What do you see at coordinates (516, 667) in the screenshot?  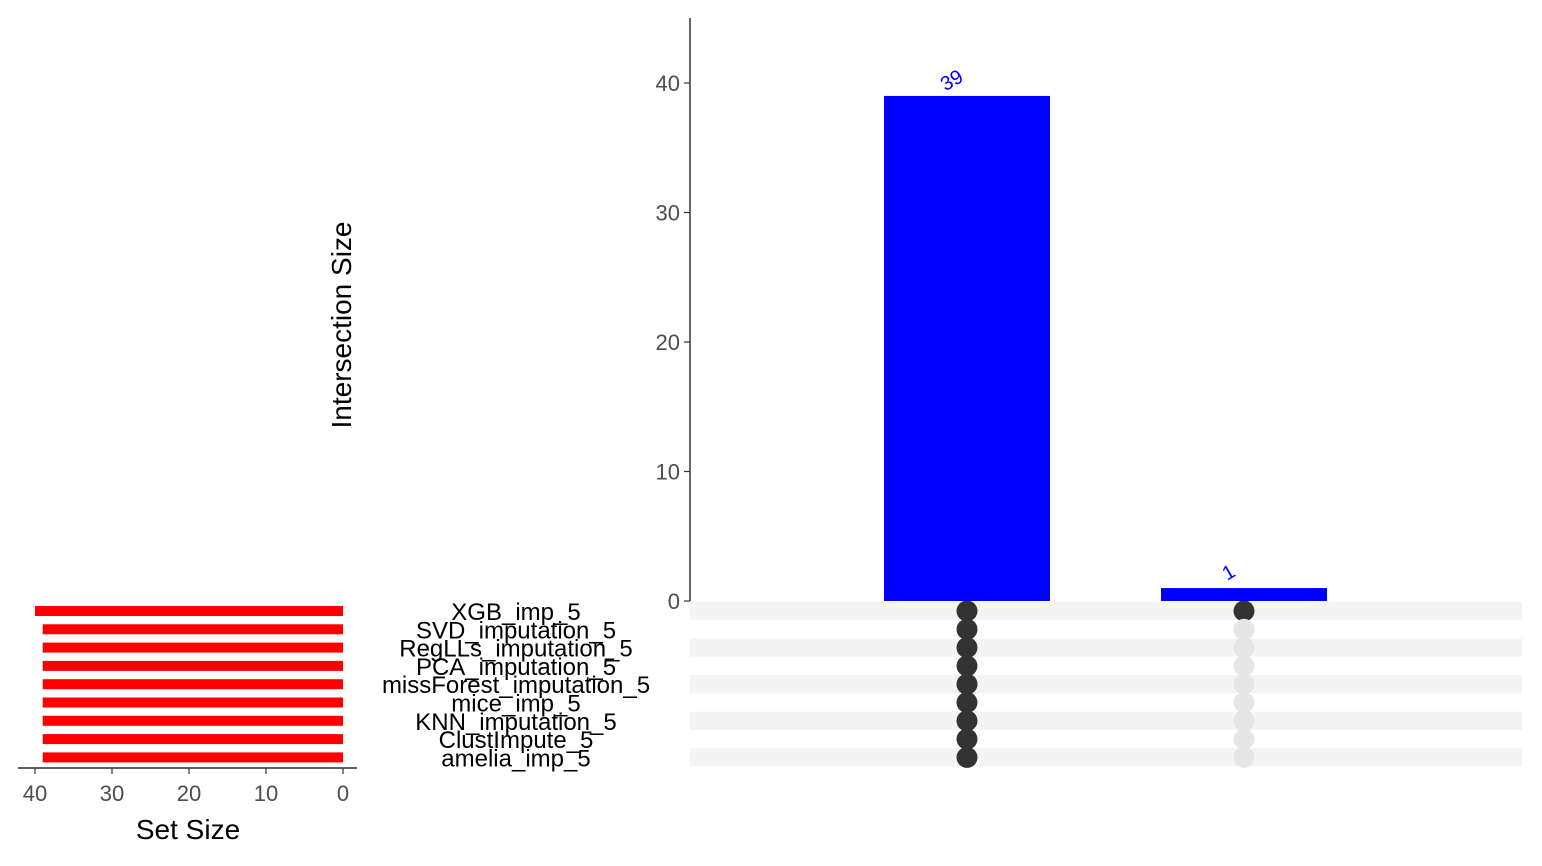 I see `set-name-label: PCA_imputation_5` at bounding box center [516, 667].